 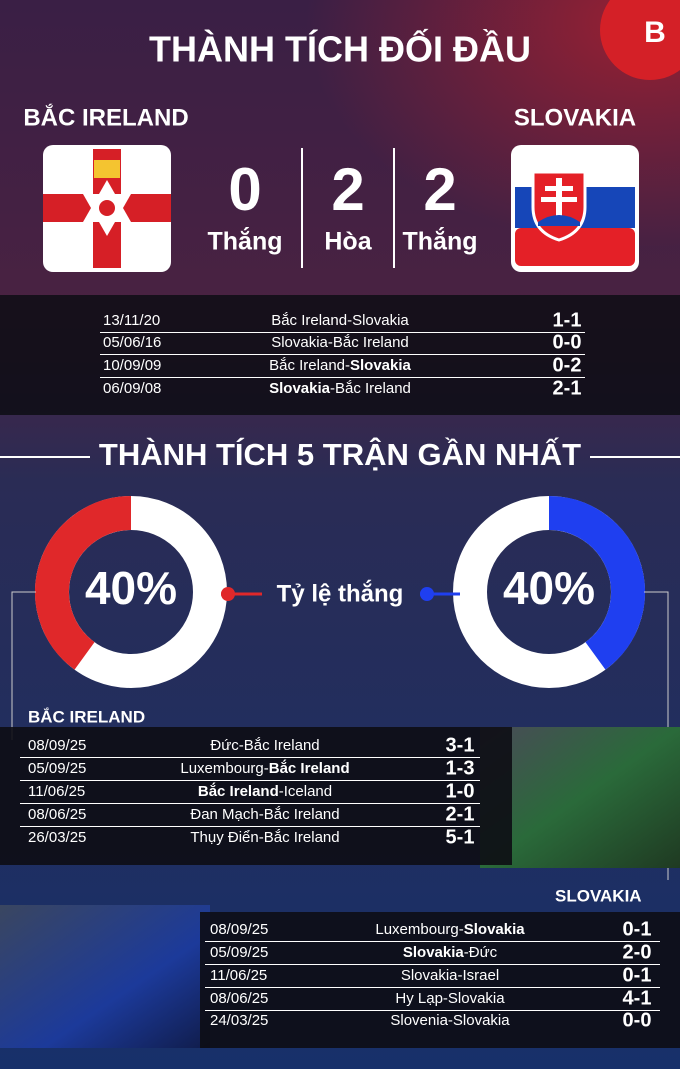 What do you see at coordinates (481, 952) in the screenshot?
I see `match-team-part: -Đức` at bounding box center [481, 952].